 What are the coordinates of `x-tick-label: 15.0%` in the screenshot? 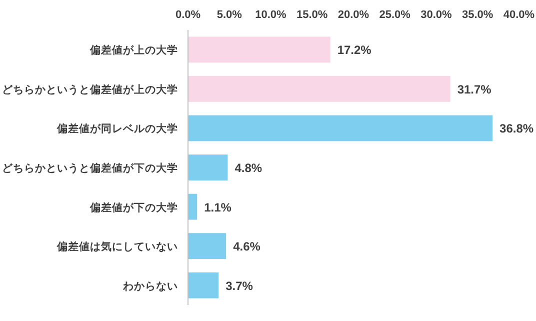 It's located at (312, 15).